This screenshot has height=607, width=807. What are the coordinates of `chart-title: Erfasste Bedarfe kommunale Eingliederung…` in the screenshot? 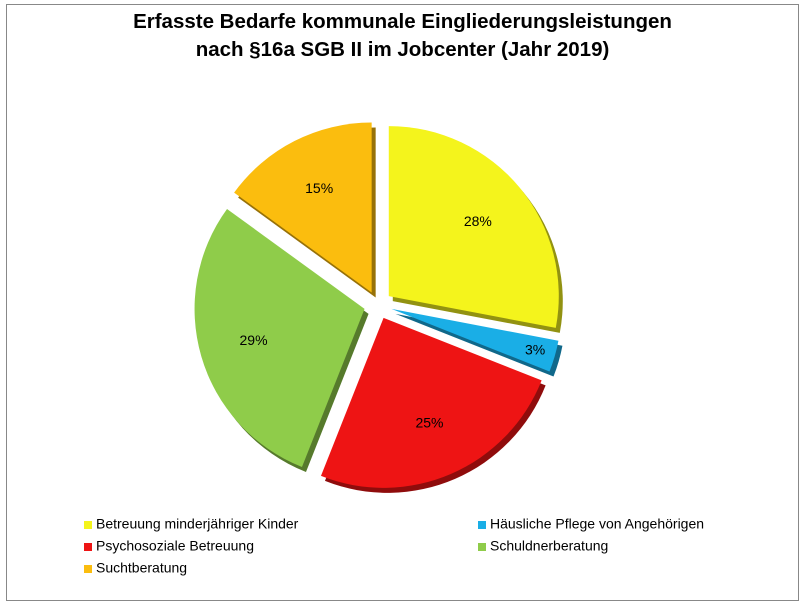 It's located at (402, 35).